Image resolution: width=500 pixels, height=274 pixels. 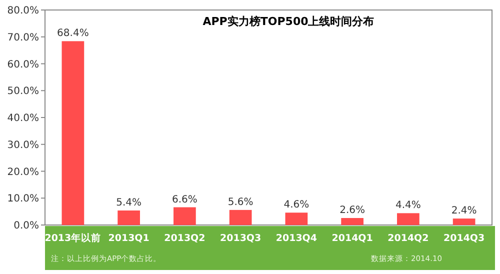 What do you see at coordinates (23, 145) in the screenshot?
I see `y-tick-label: 30.0%` at bounding box center [23, 145].